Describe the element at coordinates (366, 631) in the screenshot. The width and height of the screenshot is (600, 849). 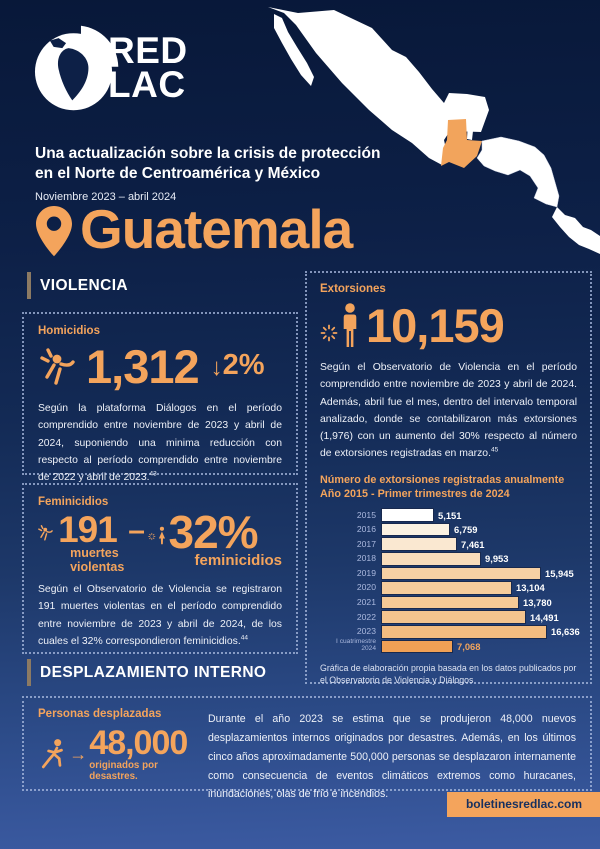
I see `chart-year-label: 2023` at that location.